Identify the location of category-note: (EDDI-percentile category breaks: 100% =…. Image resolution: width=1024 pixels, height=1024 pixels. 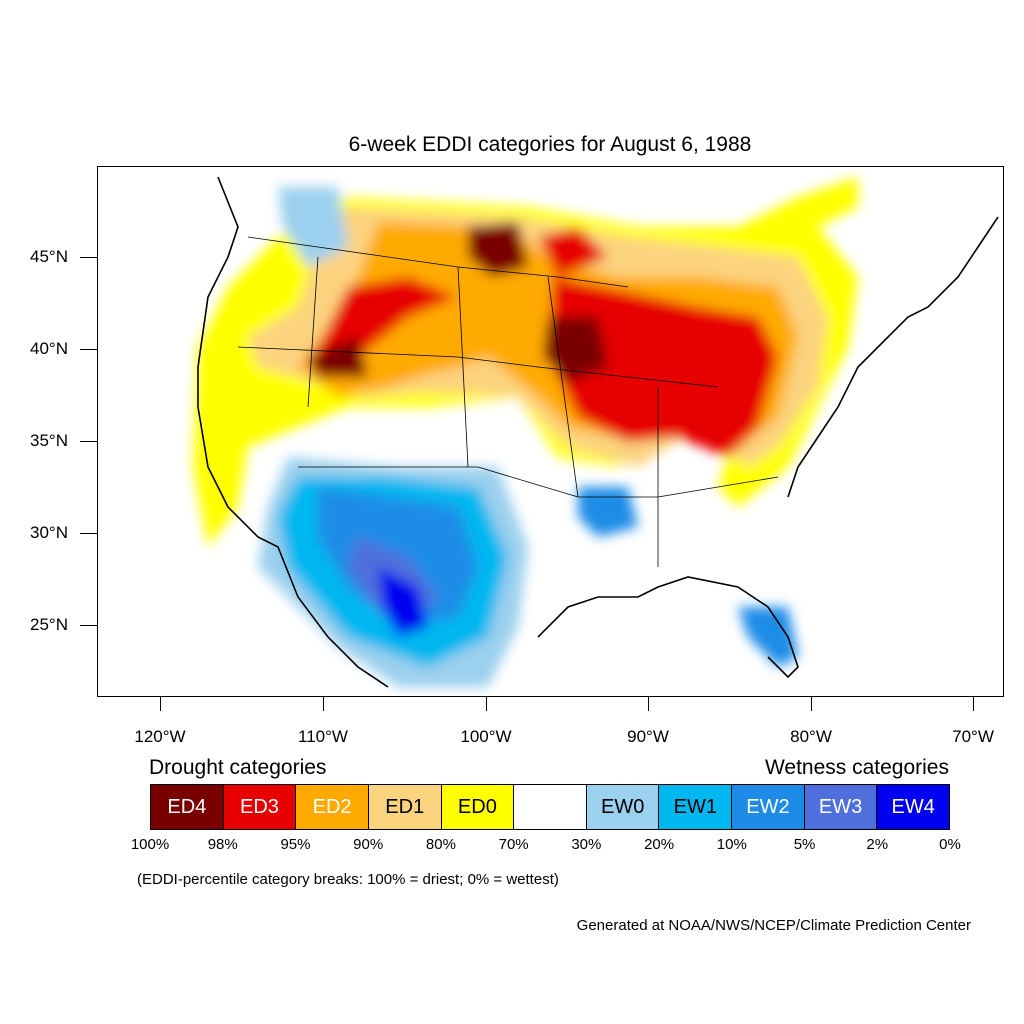
(348, 879).